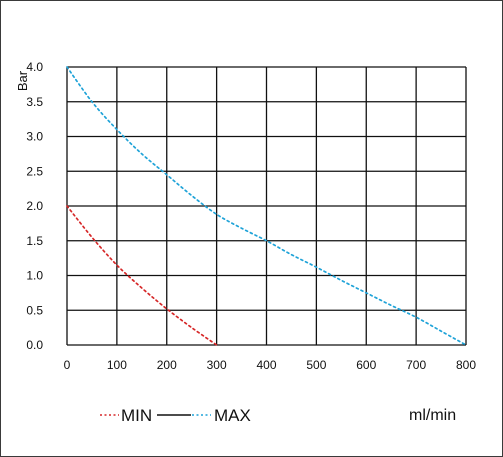  Describe the element at coordinates (232, 415) in the screenshot. I see `legend-max-label: MAX` at that location.